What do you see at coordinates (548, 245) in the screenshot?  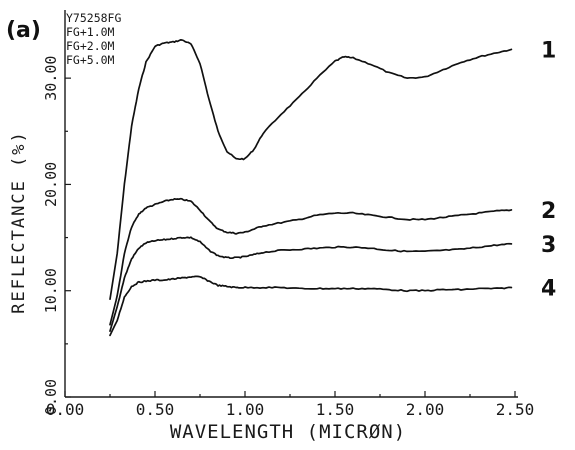 I see `curve-label-3: 3` at bounding box center [548, 245].